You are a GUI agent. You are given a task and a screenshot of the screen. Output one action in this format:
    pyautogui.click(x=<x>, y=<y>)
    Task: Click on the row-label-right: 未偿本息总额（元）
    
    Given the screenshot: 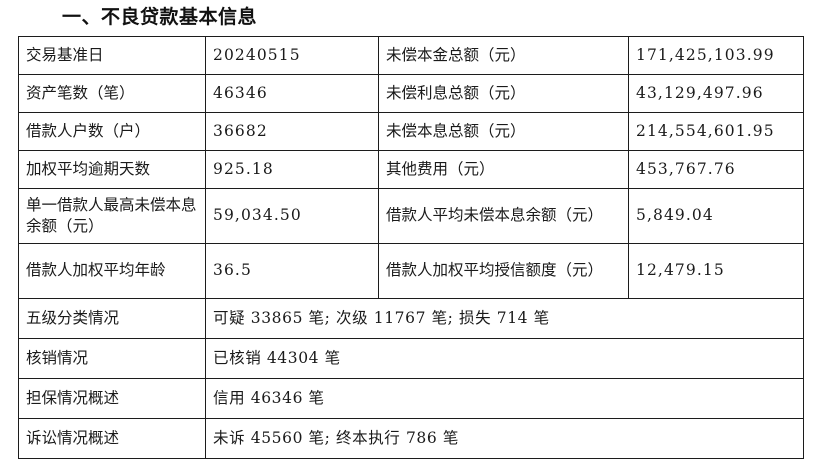 What is the action you would take?
    pyautogui.click(x=503, y=131)
    